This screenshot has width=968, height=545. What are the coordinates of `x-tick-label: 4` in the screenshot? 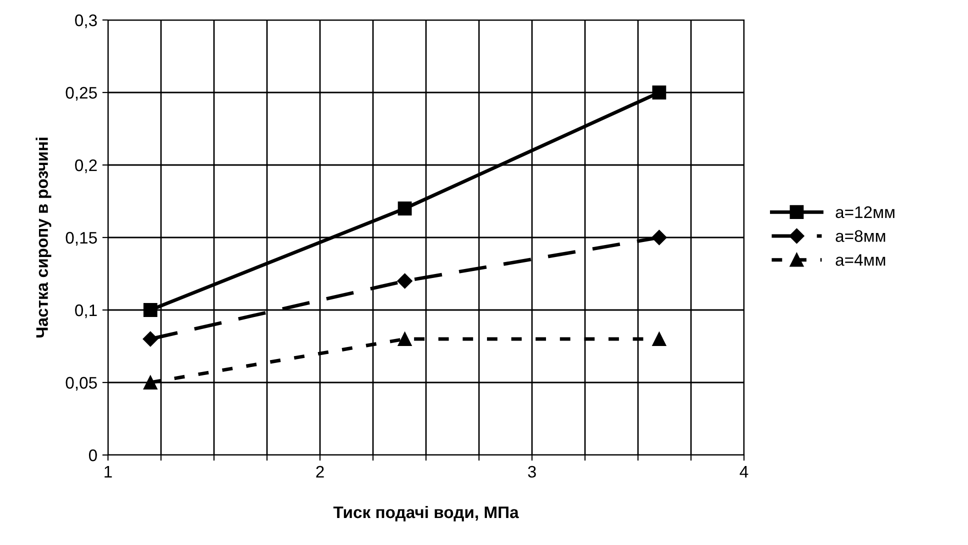 It's located at (744, 472).